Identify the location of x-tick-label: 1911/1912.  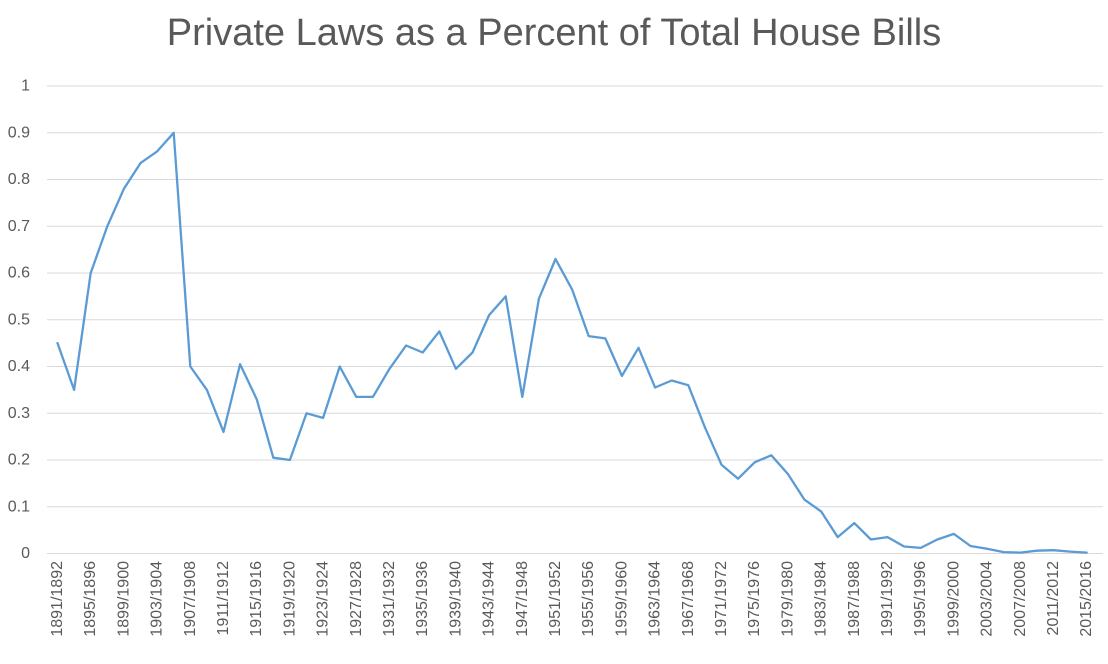
(223, 598).